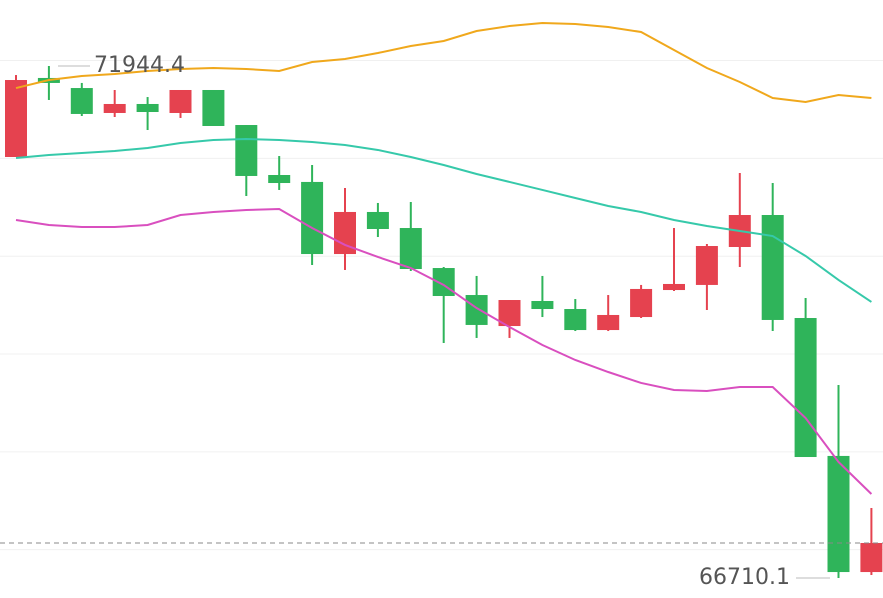 The width and height of the screenshot is (883, 598). What do you see at coordinates (443, 62) in the screenshot?
I see `moving-average-line` at bounding box center [443, 62].